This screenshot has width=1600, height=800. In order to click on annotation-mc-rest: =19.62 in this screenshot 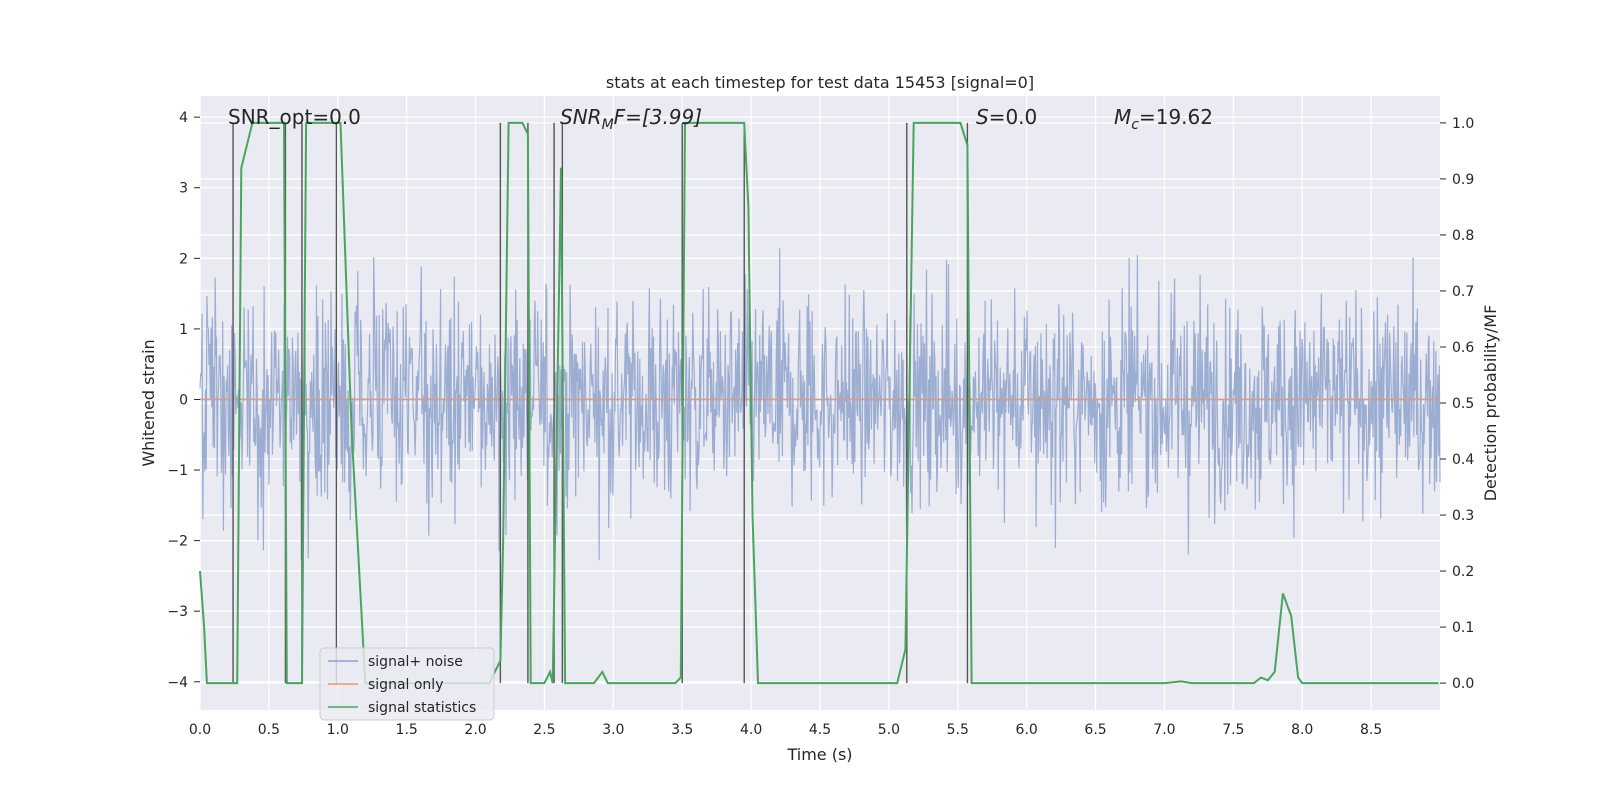, I will do `click(1176, 117)`.